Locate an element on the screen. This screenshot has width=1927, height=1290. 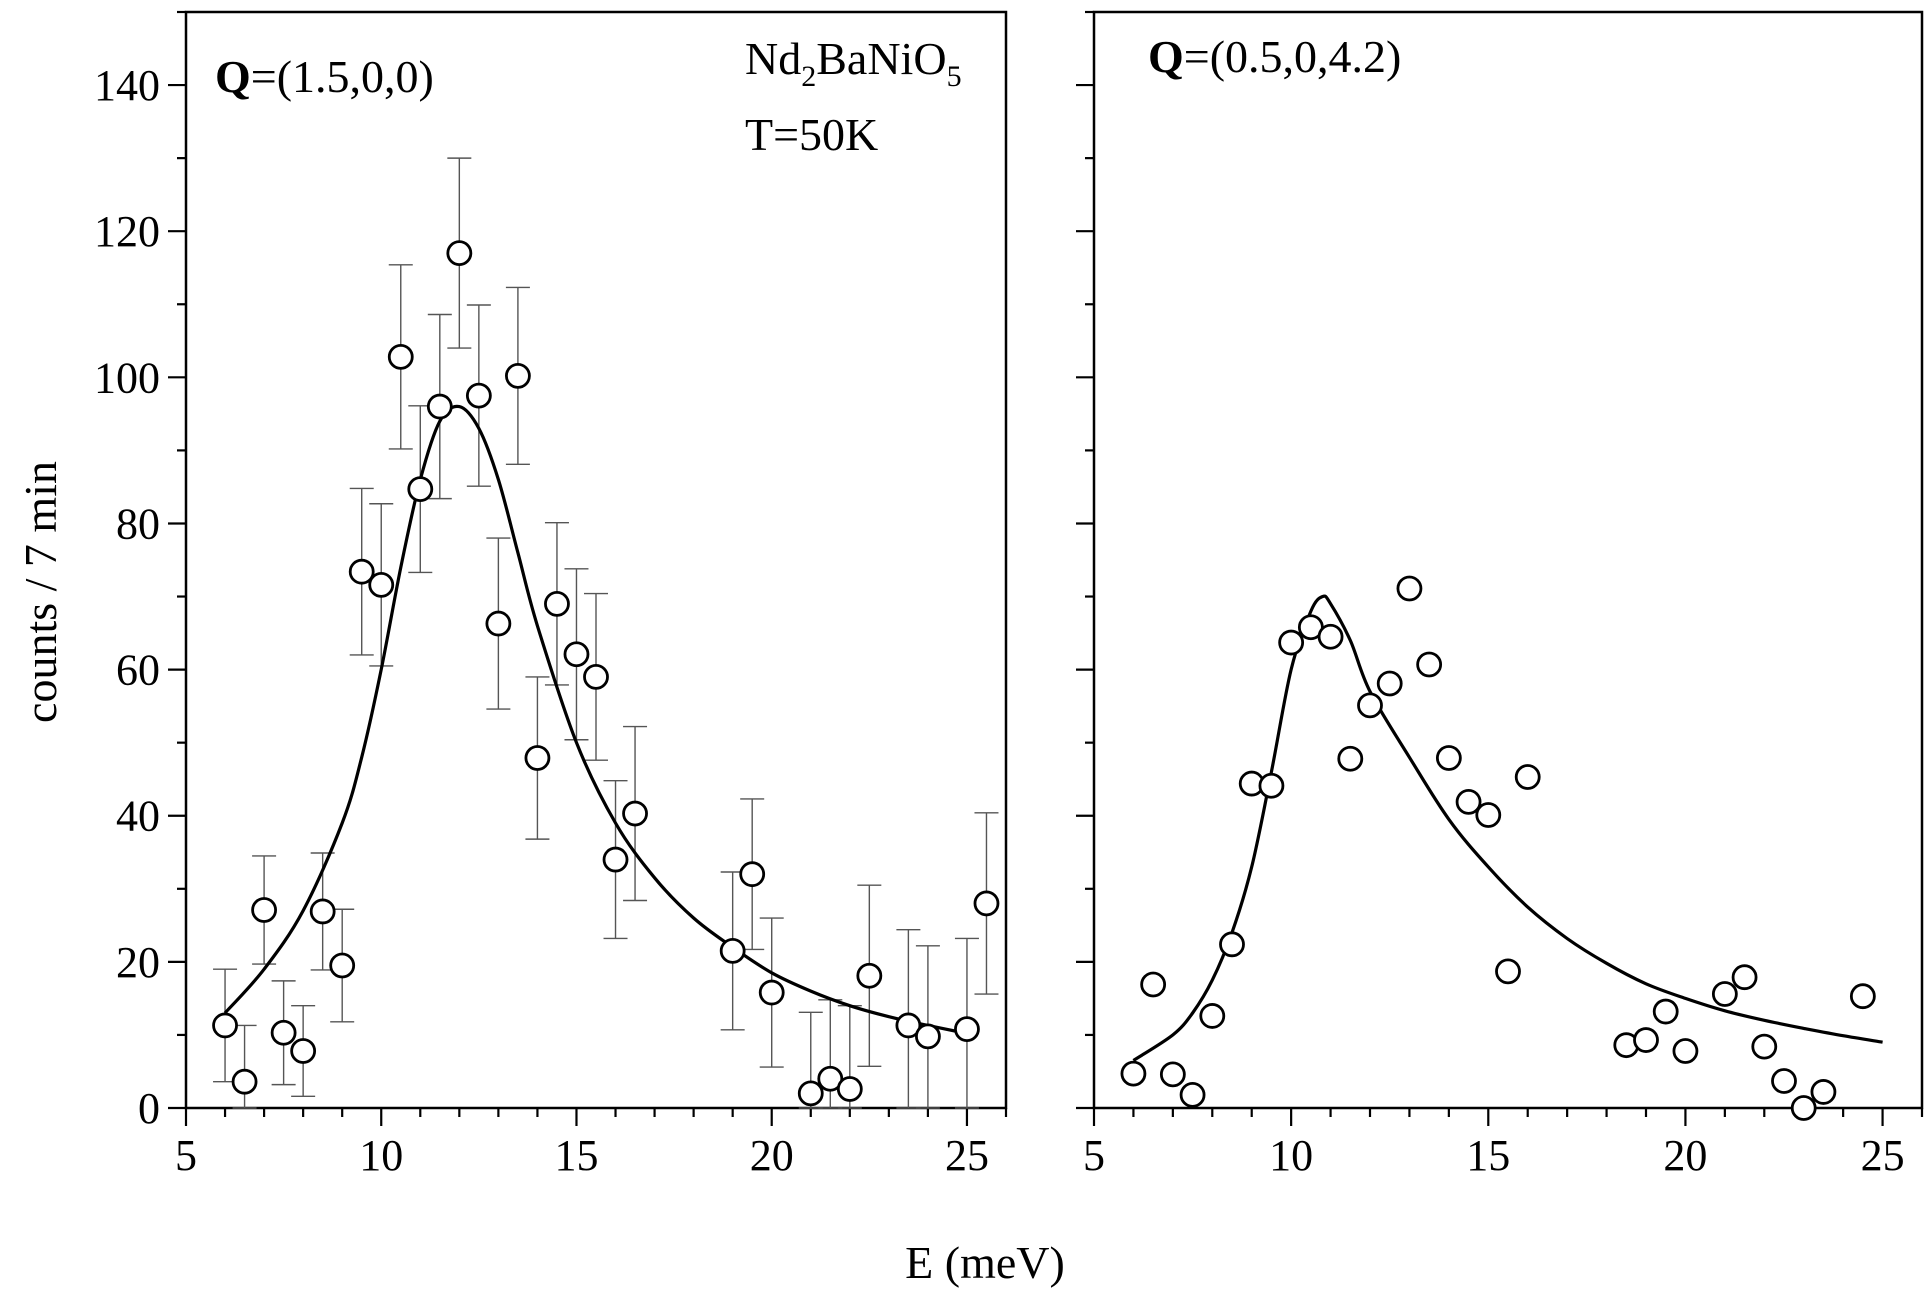
y-tick-label: 120 is located at coordinates (127, 231).